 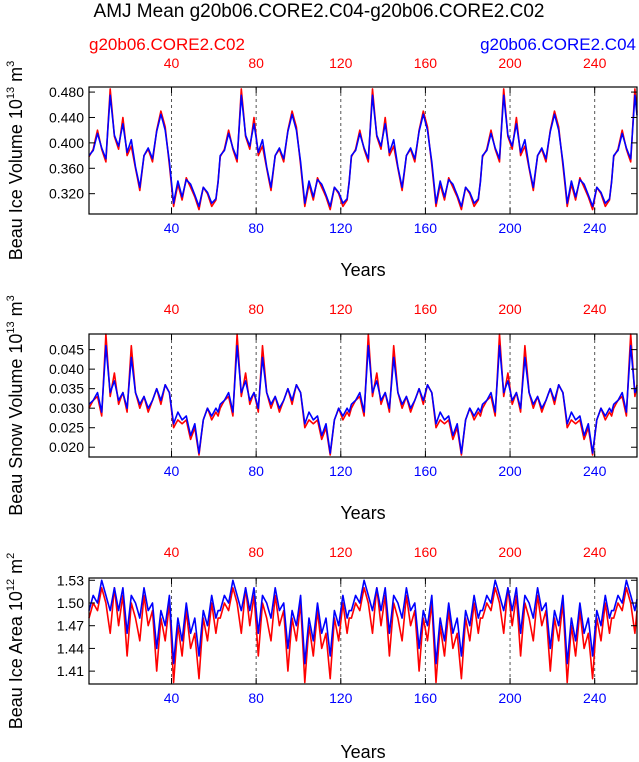 I want to click on y-tick-label: 0.360, so click(x=66, y=168).